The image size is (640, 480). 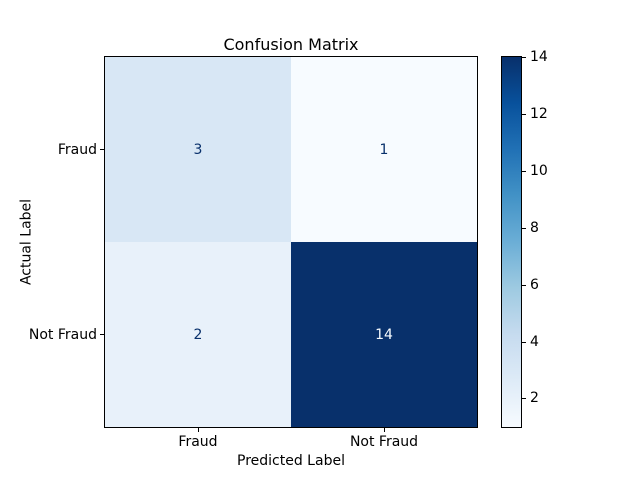 I want to click on colorbar-gradient, so click(x=511, y=242).